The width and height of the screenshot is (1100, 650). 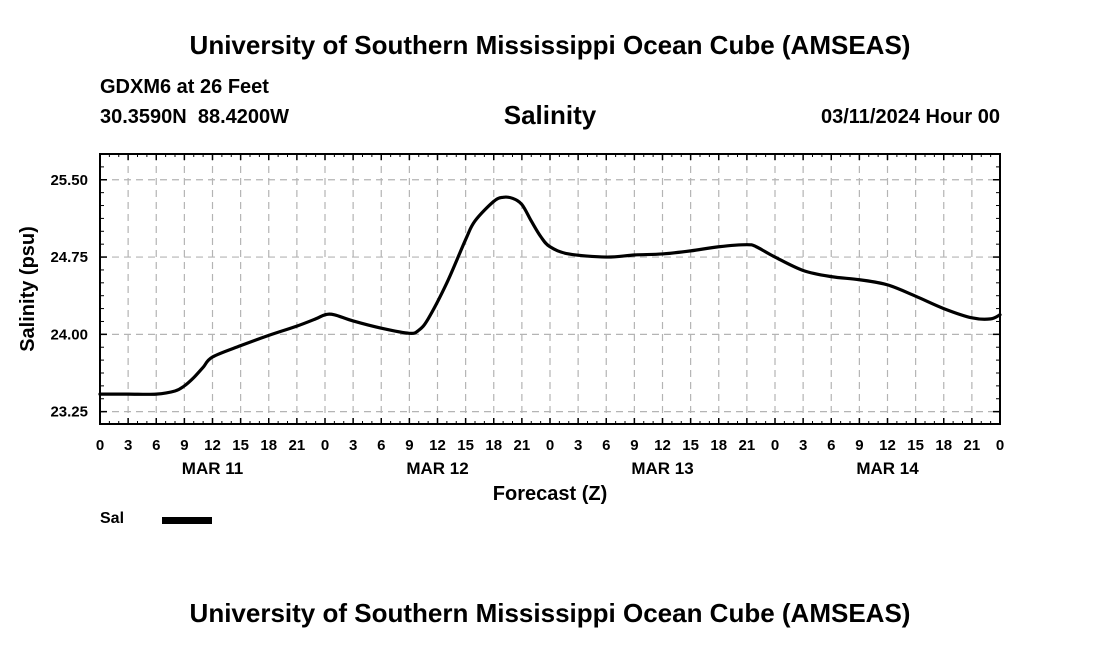 What do you see at coordinates (662, 468) in the screenshot?
I see `day-label: MAR 13` at bounding box center [662, 468].